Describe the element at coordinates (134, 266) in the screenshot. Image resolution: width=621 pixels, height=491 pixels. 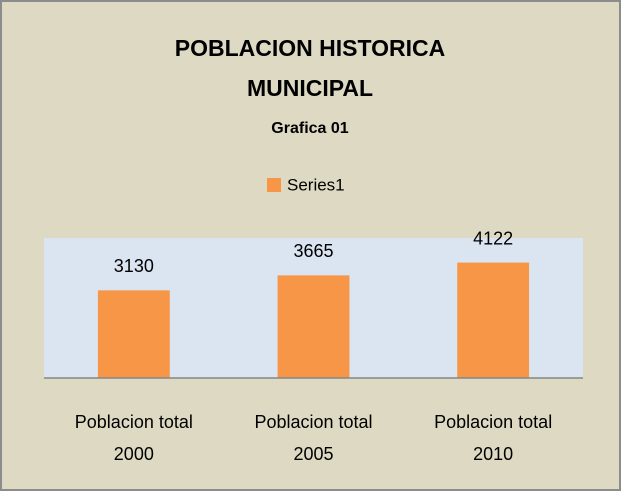
I see `data-label: 3130` at that location.